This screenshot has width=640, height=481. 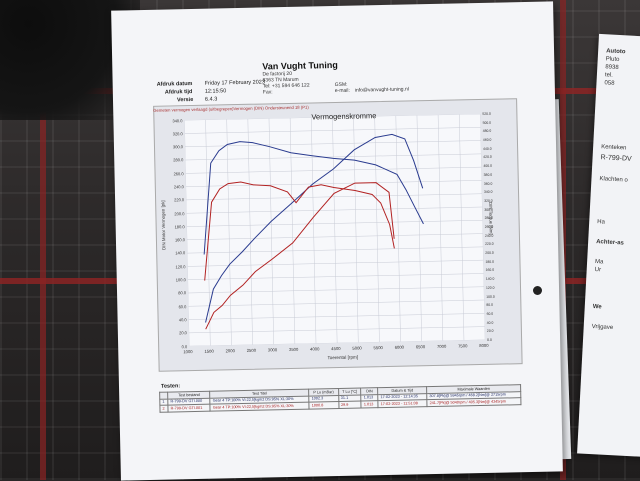 What do you see at coordinates (490, 331) in the screenshot?
I see `y-right-tick-label: 20.0` at bounding box center [490, 331].